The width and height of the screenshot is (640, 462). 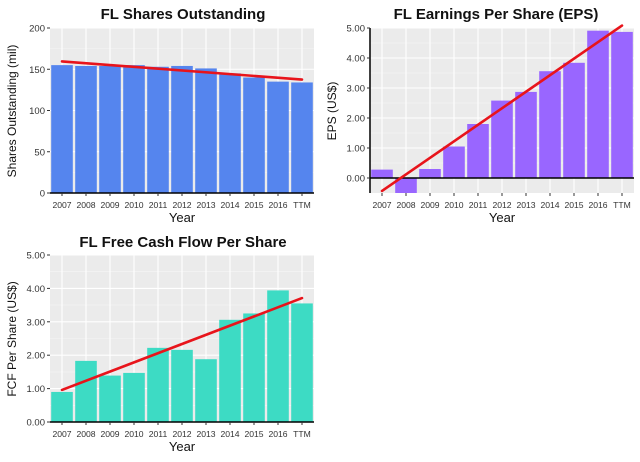 I want to click on y-axis-label: FCF Per Share (US$), so click(x=12, y=338).